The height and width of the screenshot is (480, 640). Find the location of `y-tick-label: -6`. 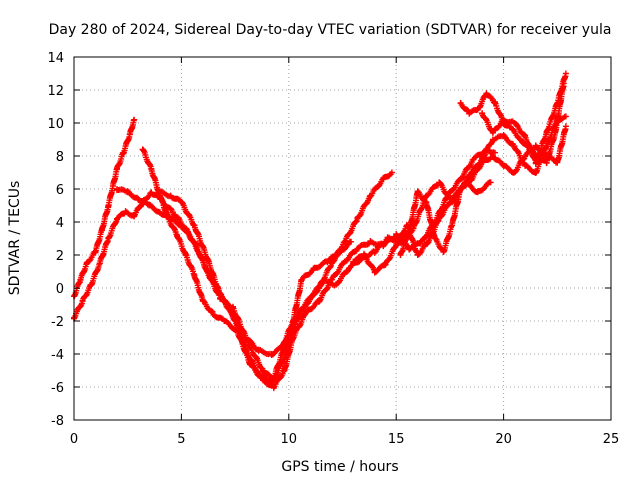

y-tick-label: -6 is located at coordinates (57, 388).